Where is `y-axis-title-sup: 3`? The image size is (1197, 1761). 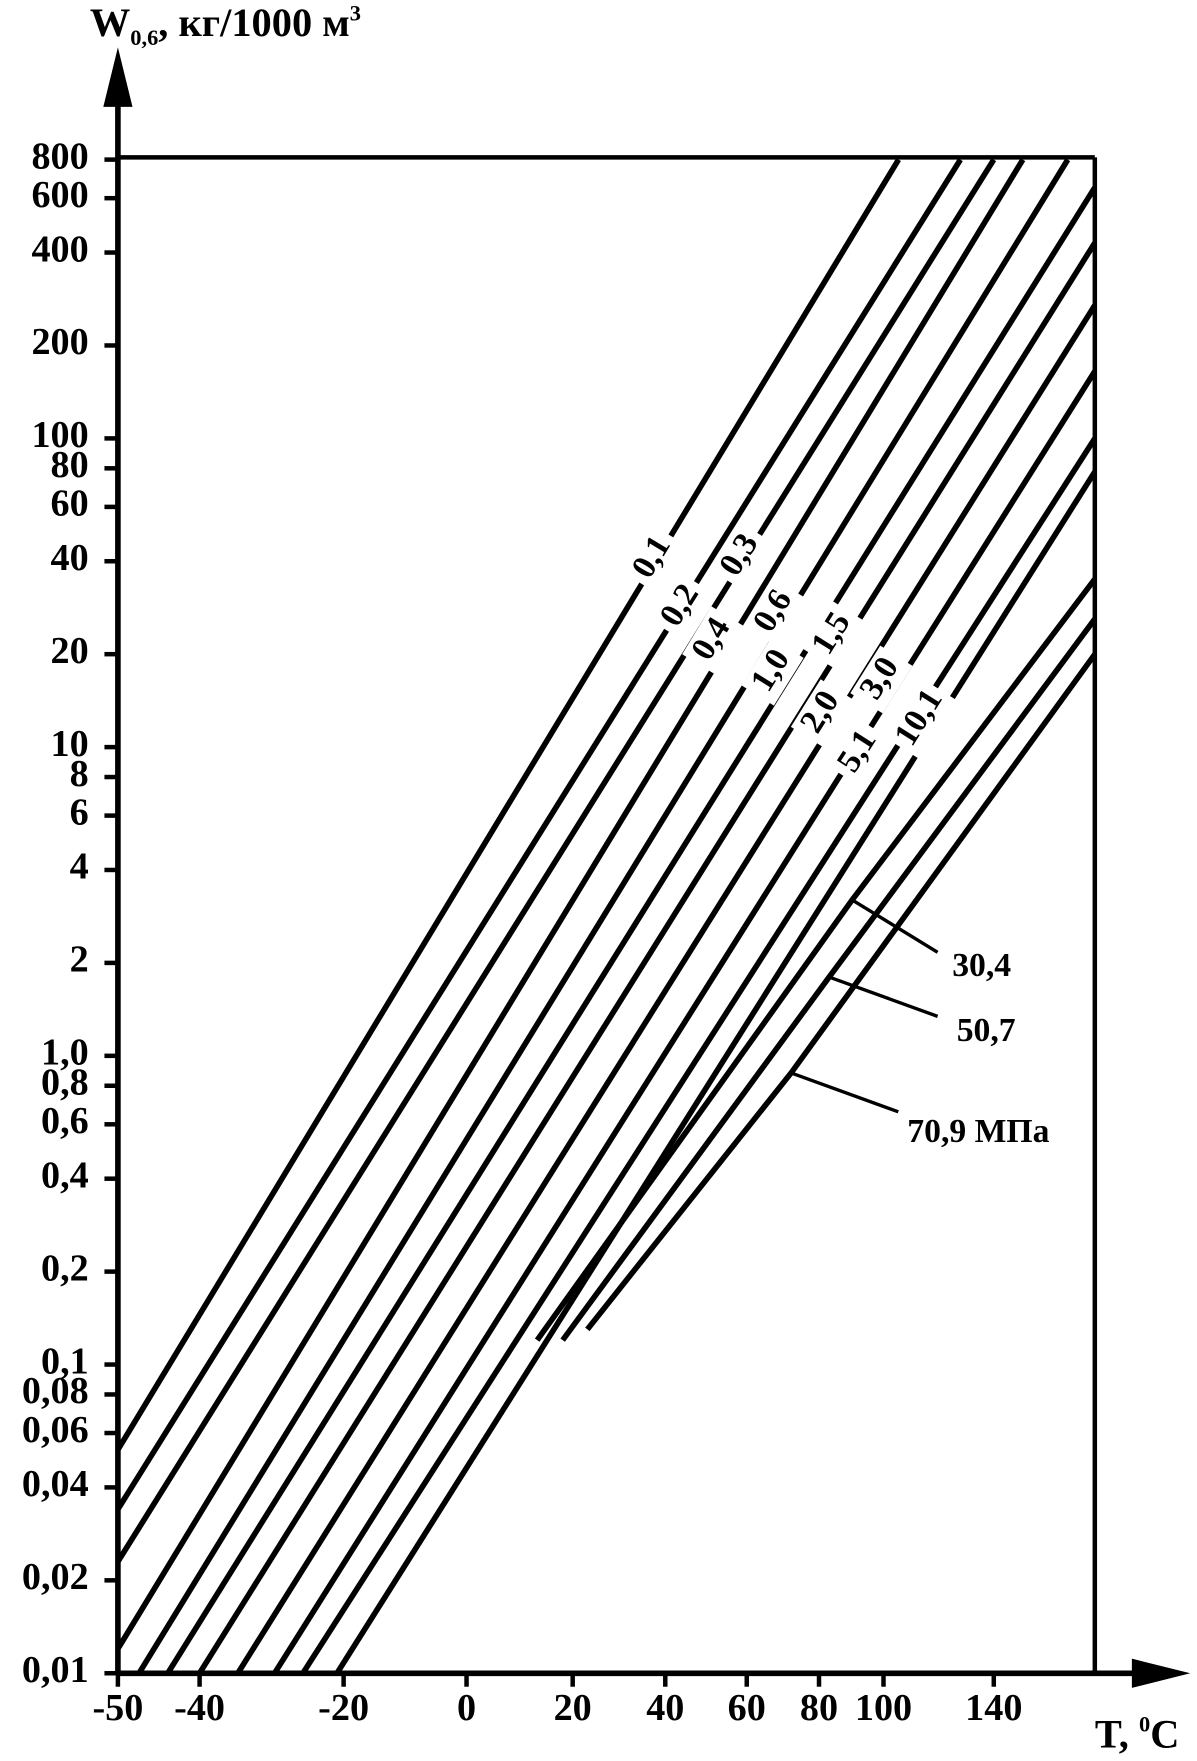 y-axis-title-sup: 3 is located at coordinates (355, 12).